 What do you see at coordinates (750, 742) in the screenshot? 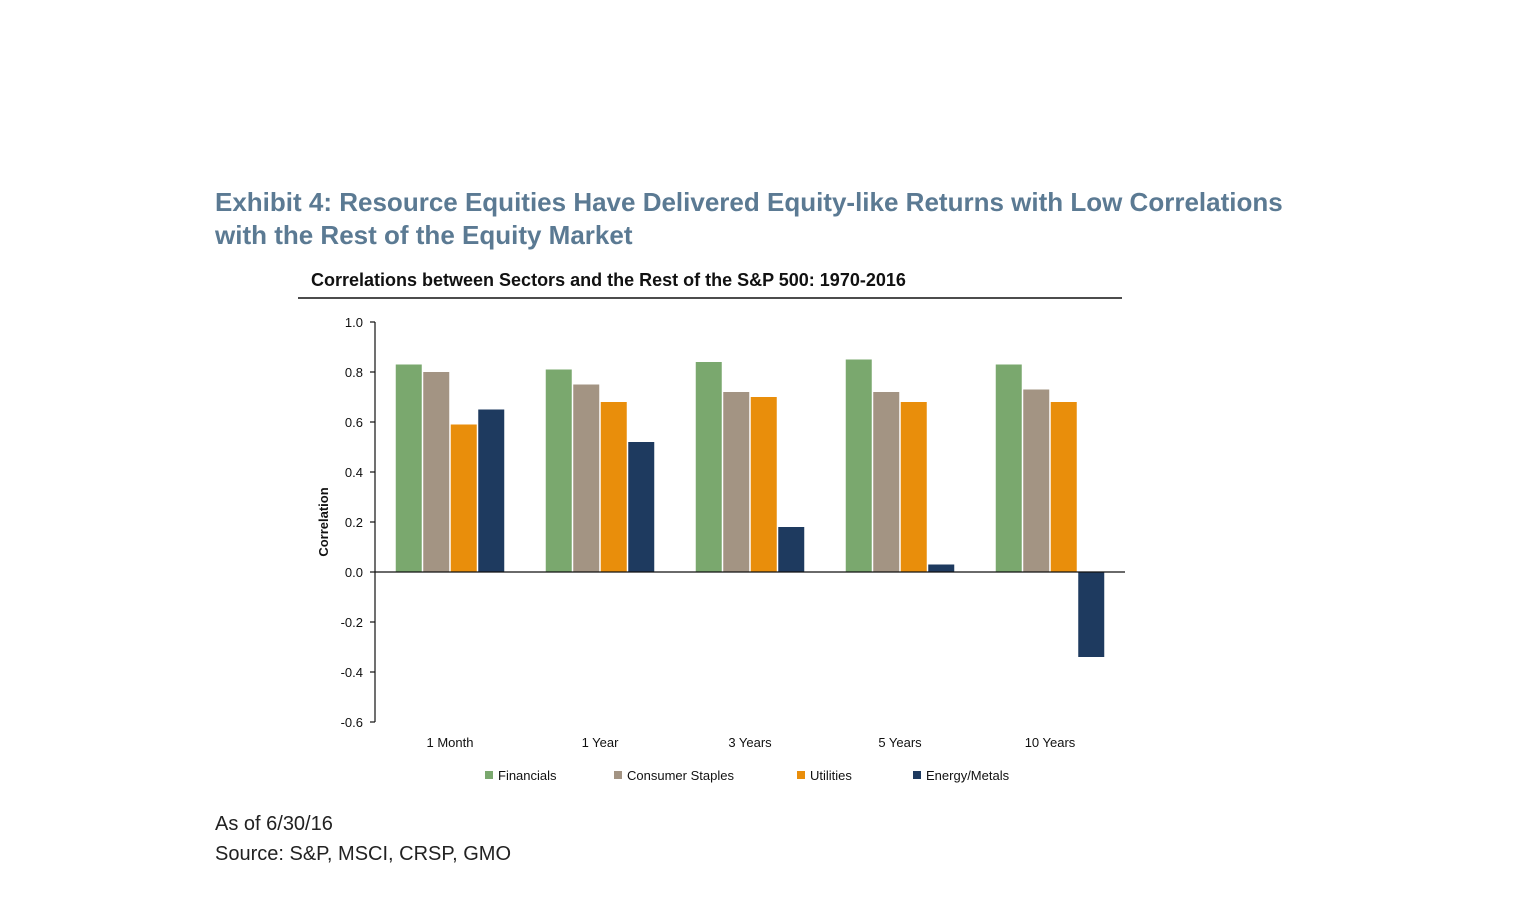
I see `x-tick-label: 3 Years` at bounding box center [750, 742].